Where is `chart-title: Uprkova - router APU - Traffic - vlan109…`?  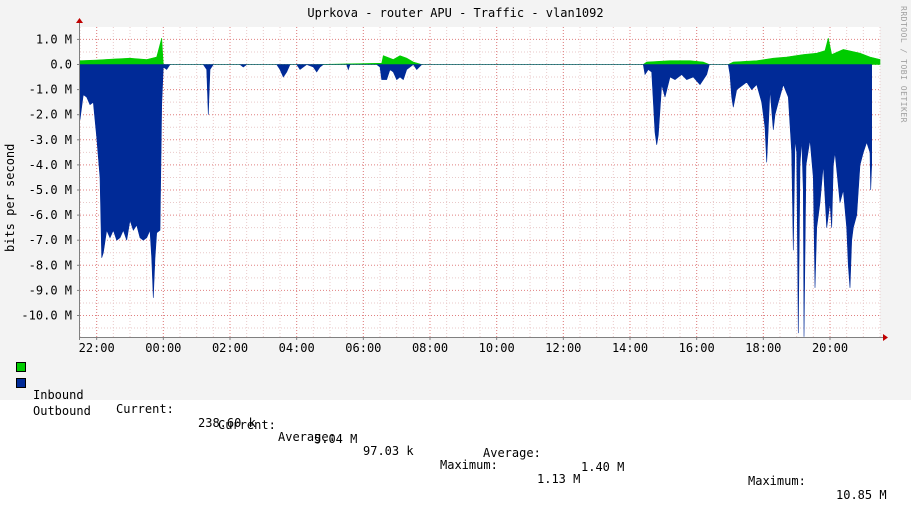
chart-title: Uprkova - router APU - Traffic - vlan109… is located at coordinates (455, 13).